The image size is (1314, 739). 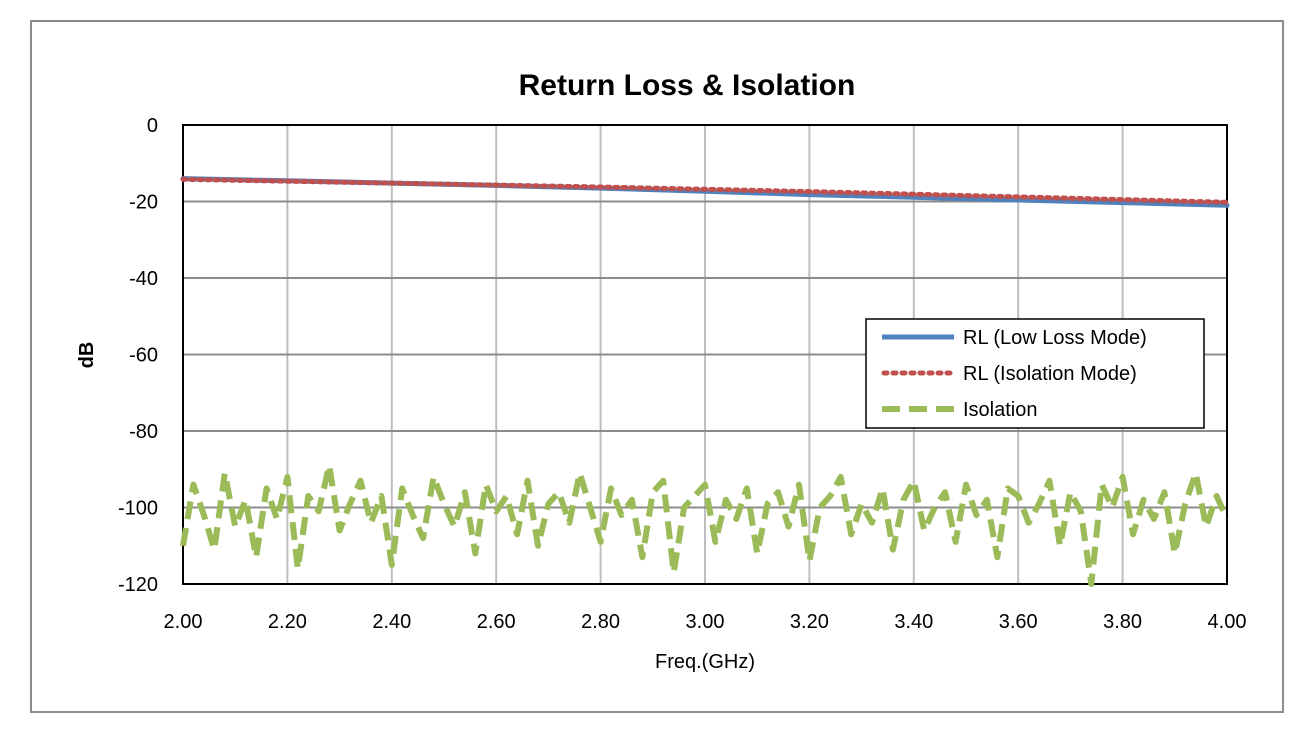 I want to click on x-axis-title: Freq.(GHz), so click(x=705, y=662).